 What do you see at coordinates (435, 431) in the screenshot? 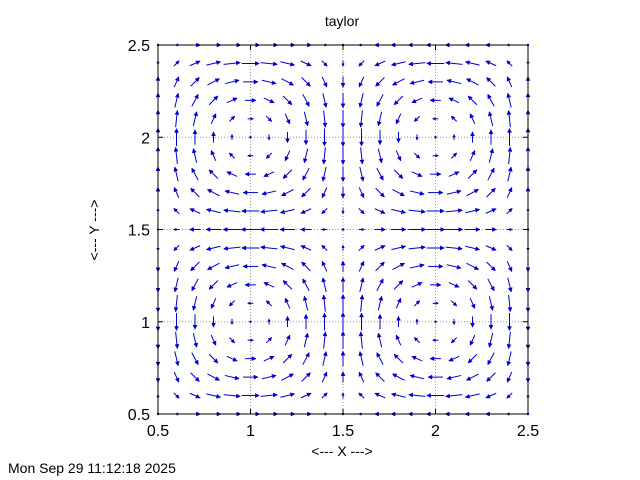
I see `x-tick-label: 2` at bounding box center [435, 431].